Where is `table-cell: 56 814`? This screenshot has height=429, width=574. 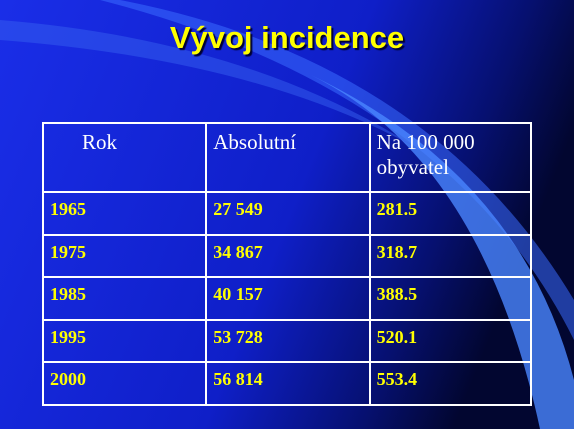
table-cell: 56 814 is located at coordinates (288, 383).